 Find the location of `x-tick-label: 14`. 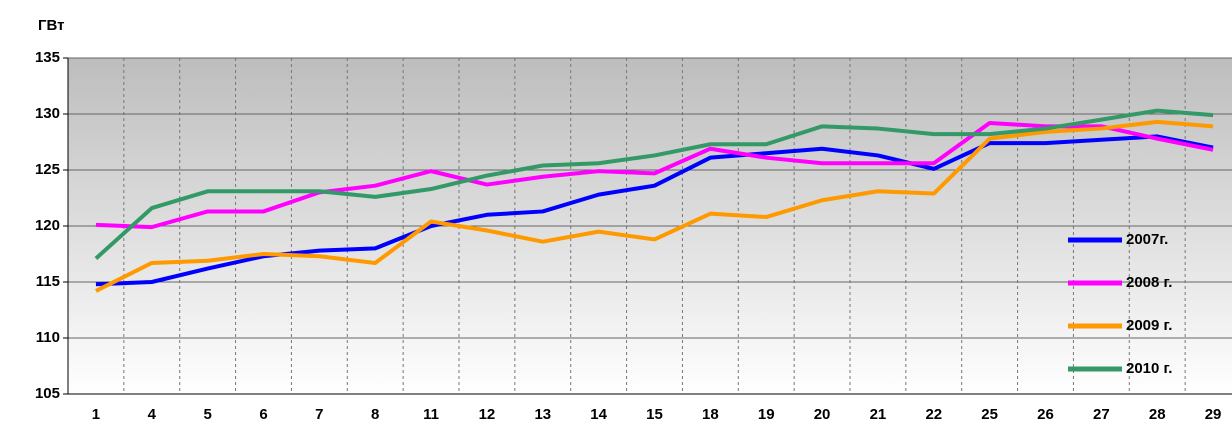

x-tick-label: 14 is located at coordinates (598, 414).